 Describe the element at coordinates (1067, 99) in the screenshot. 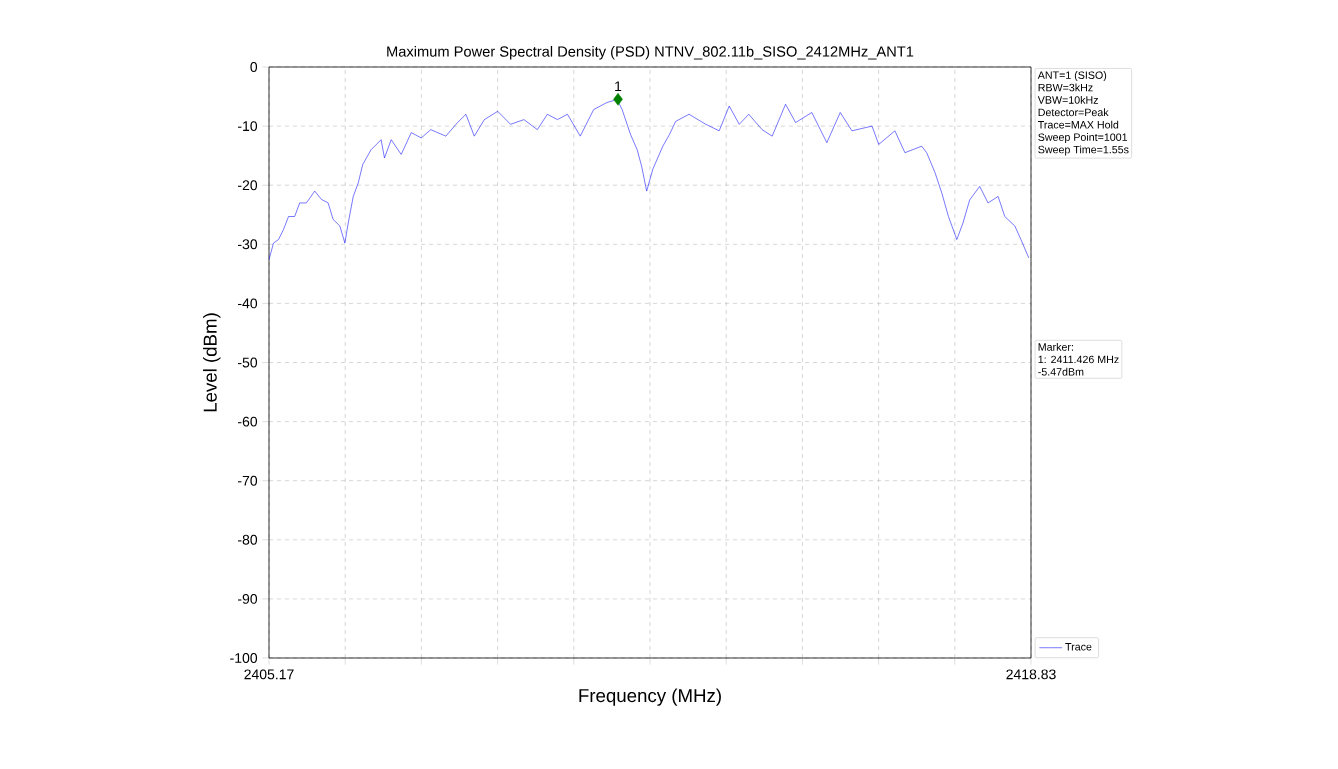

I see `text: VBW=10kHz` at that location.